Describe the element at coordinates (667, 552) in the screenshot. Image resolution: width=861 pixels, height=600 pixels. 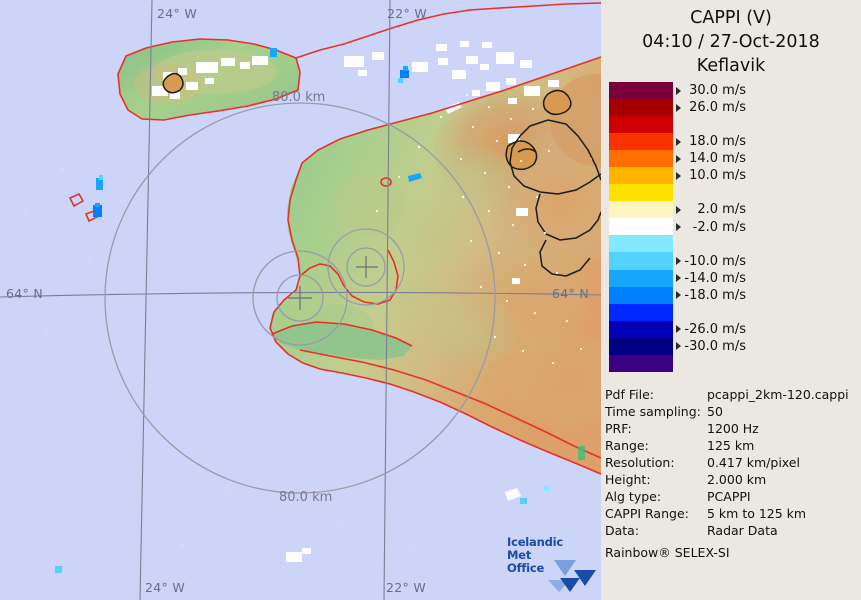
I see `vendor-brand: Rainbow® SELEX-SI` at that location.